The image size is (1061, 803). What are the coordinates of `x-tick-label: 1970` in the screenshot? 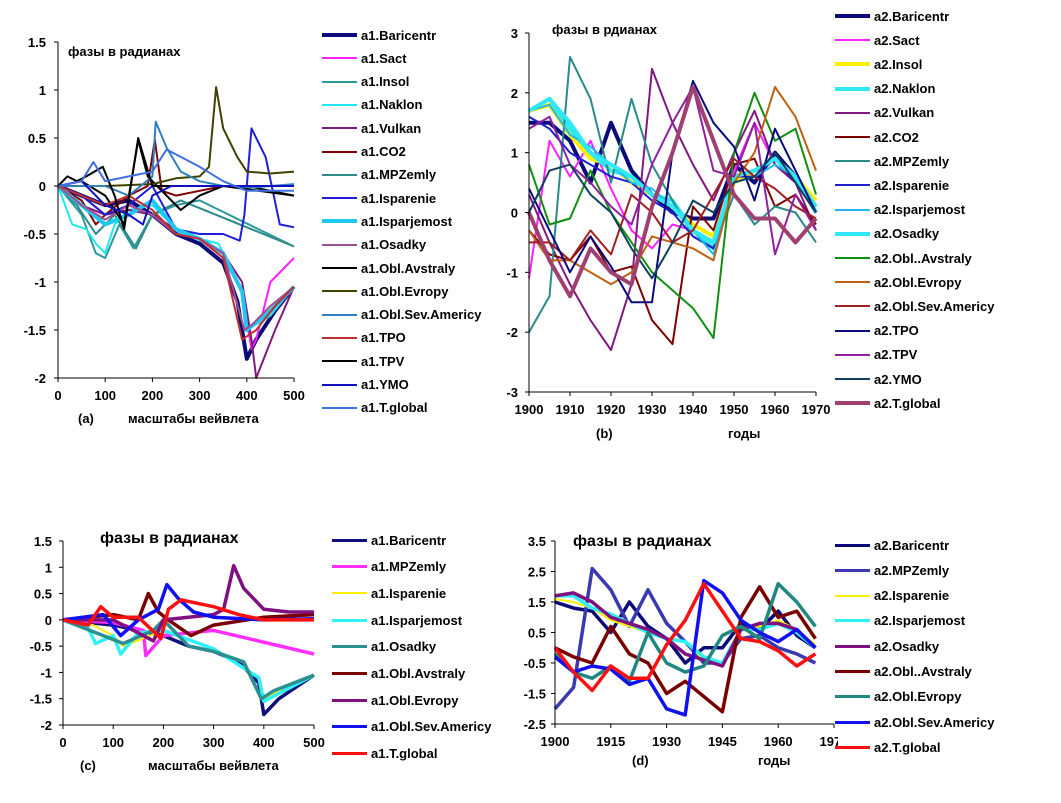 It's located at (816, 409).